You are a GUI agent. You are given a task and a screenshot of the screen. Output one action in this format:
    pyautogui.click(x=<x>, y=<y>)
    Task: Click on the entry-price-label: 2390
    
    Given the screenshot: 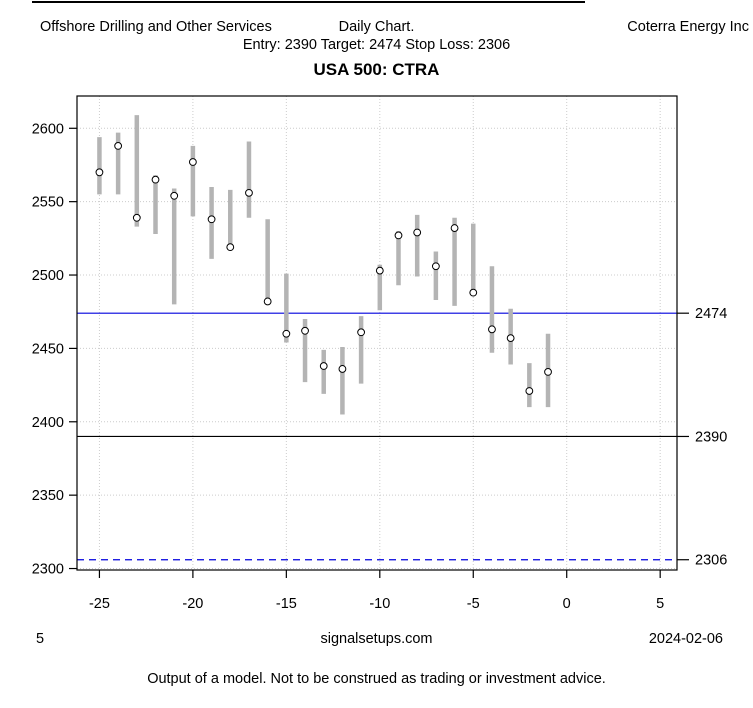 What is the action you would take?
    pyautogui.click(x=711, y=437)
    